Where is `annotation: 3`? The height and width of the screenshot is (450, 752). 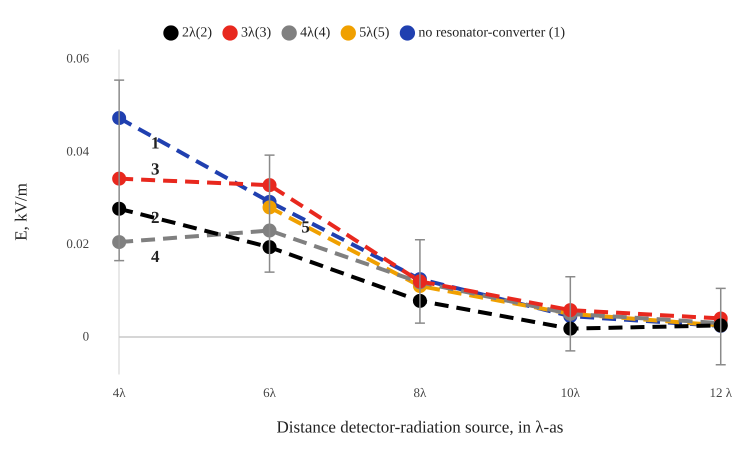
annotation: 3 is located at coordinates (155, 168).